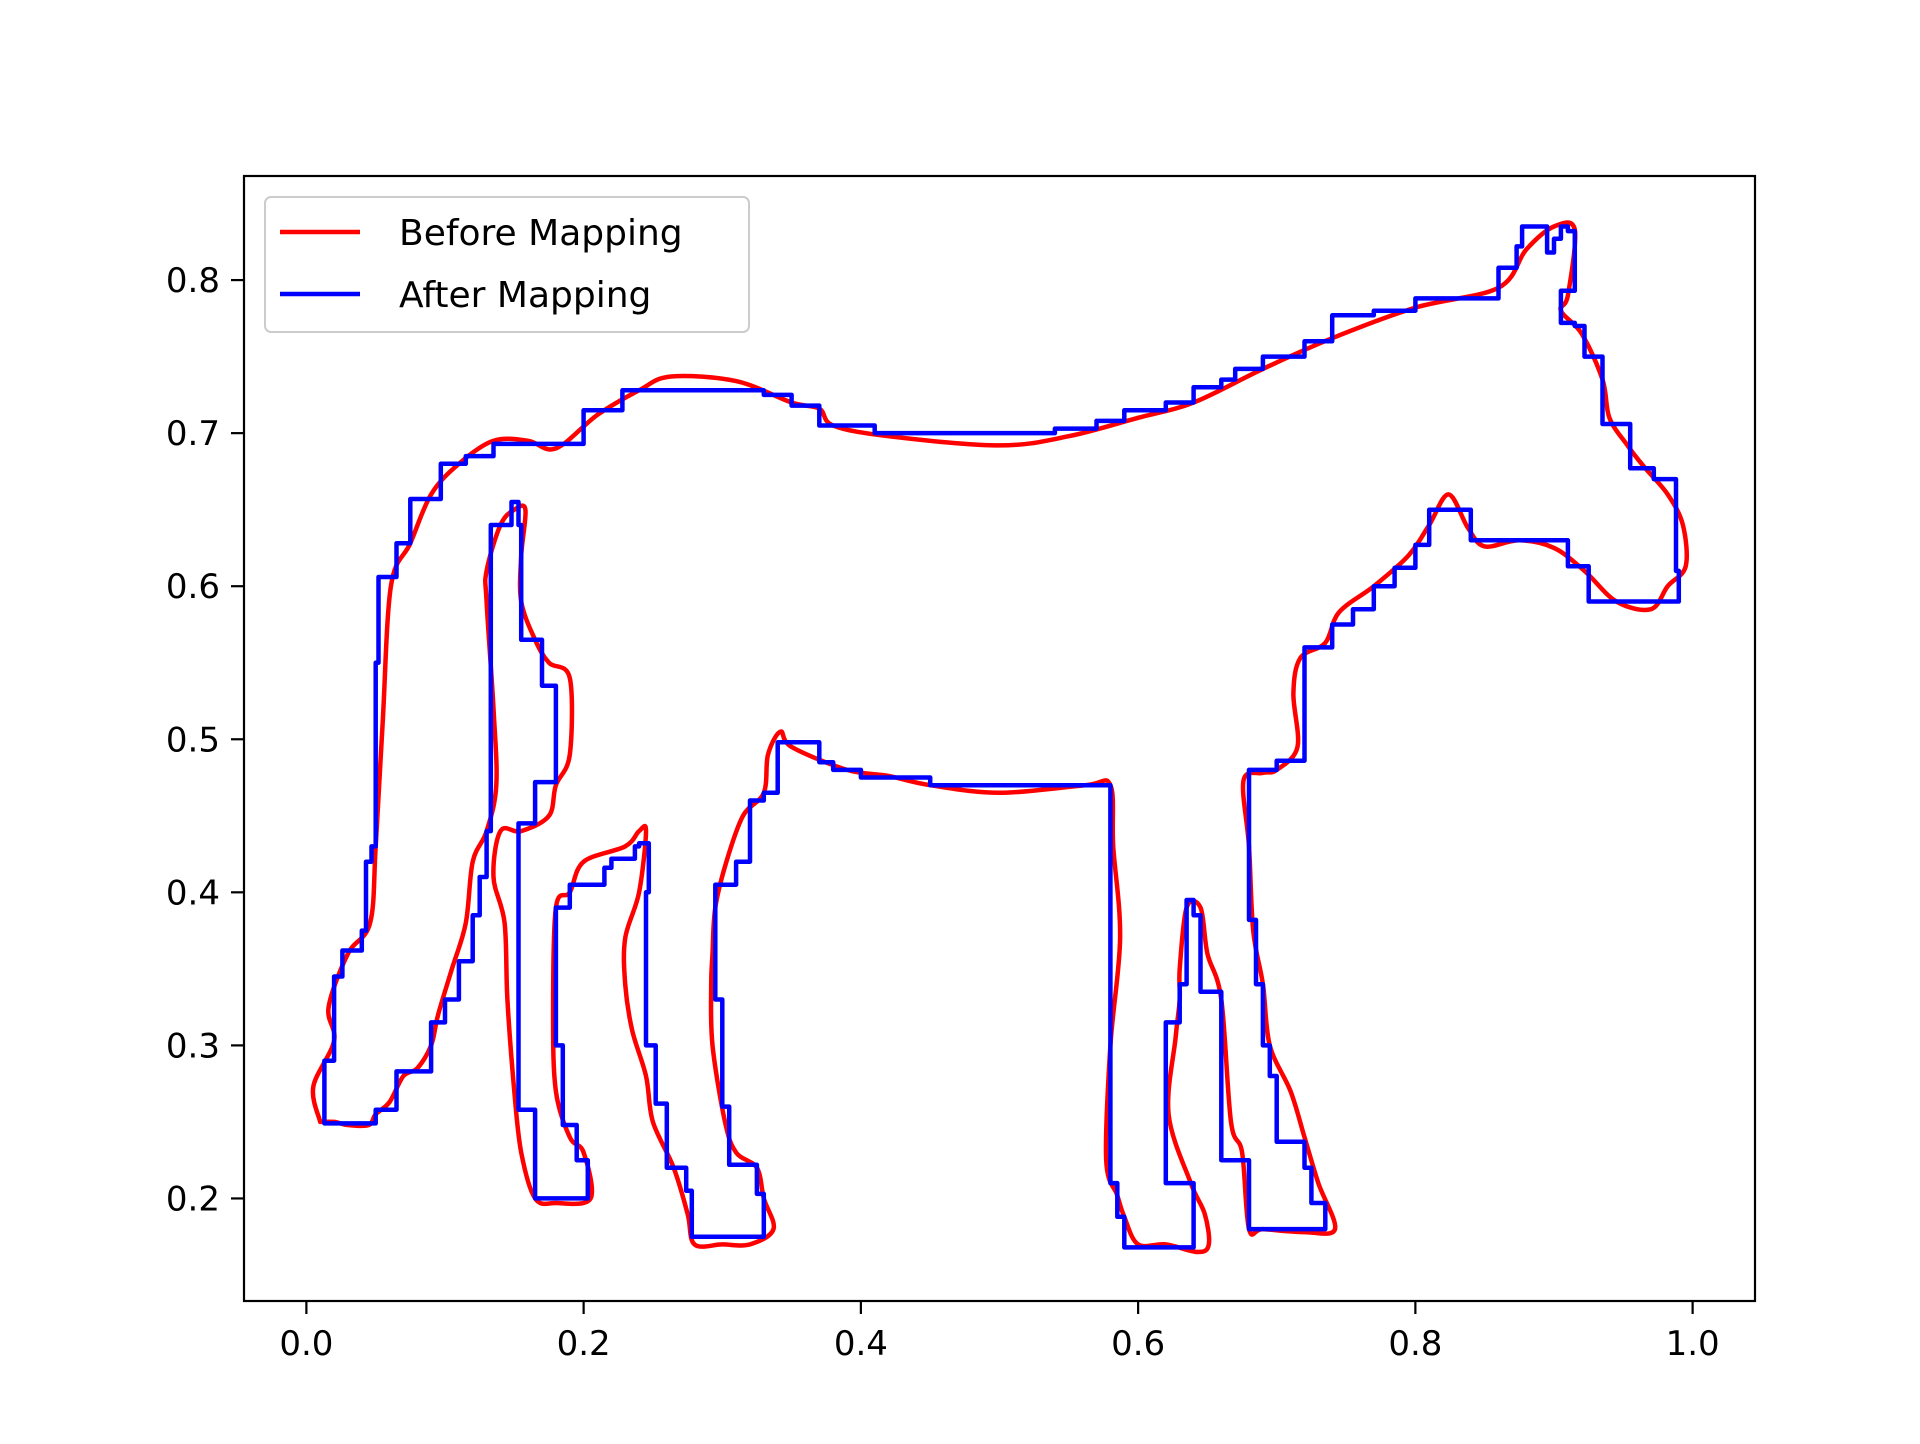 This screenshot has width=1920, height=1444. What do you see at coordinates (861, 1344) in the screenshot?
I see `x-tick-label: 0.4` at bounding box center [861, 1344].